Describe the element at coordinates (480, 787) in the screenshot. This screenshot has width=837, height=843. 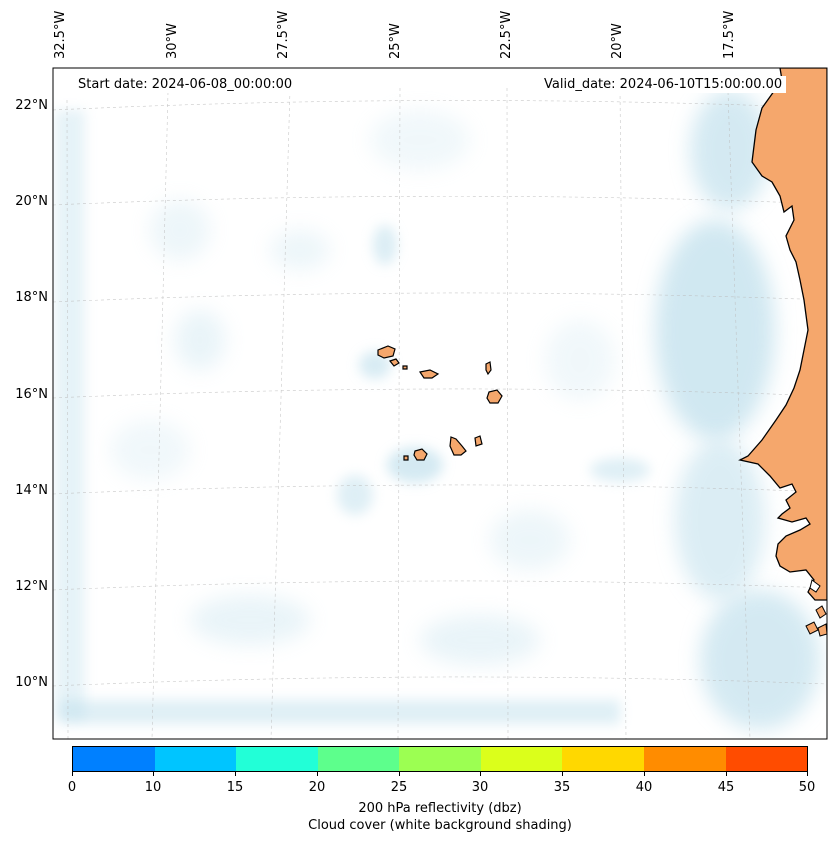
I see `colorbar-tick-30: 30` at that location.